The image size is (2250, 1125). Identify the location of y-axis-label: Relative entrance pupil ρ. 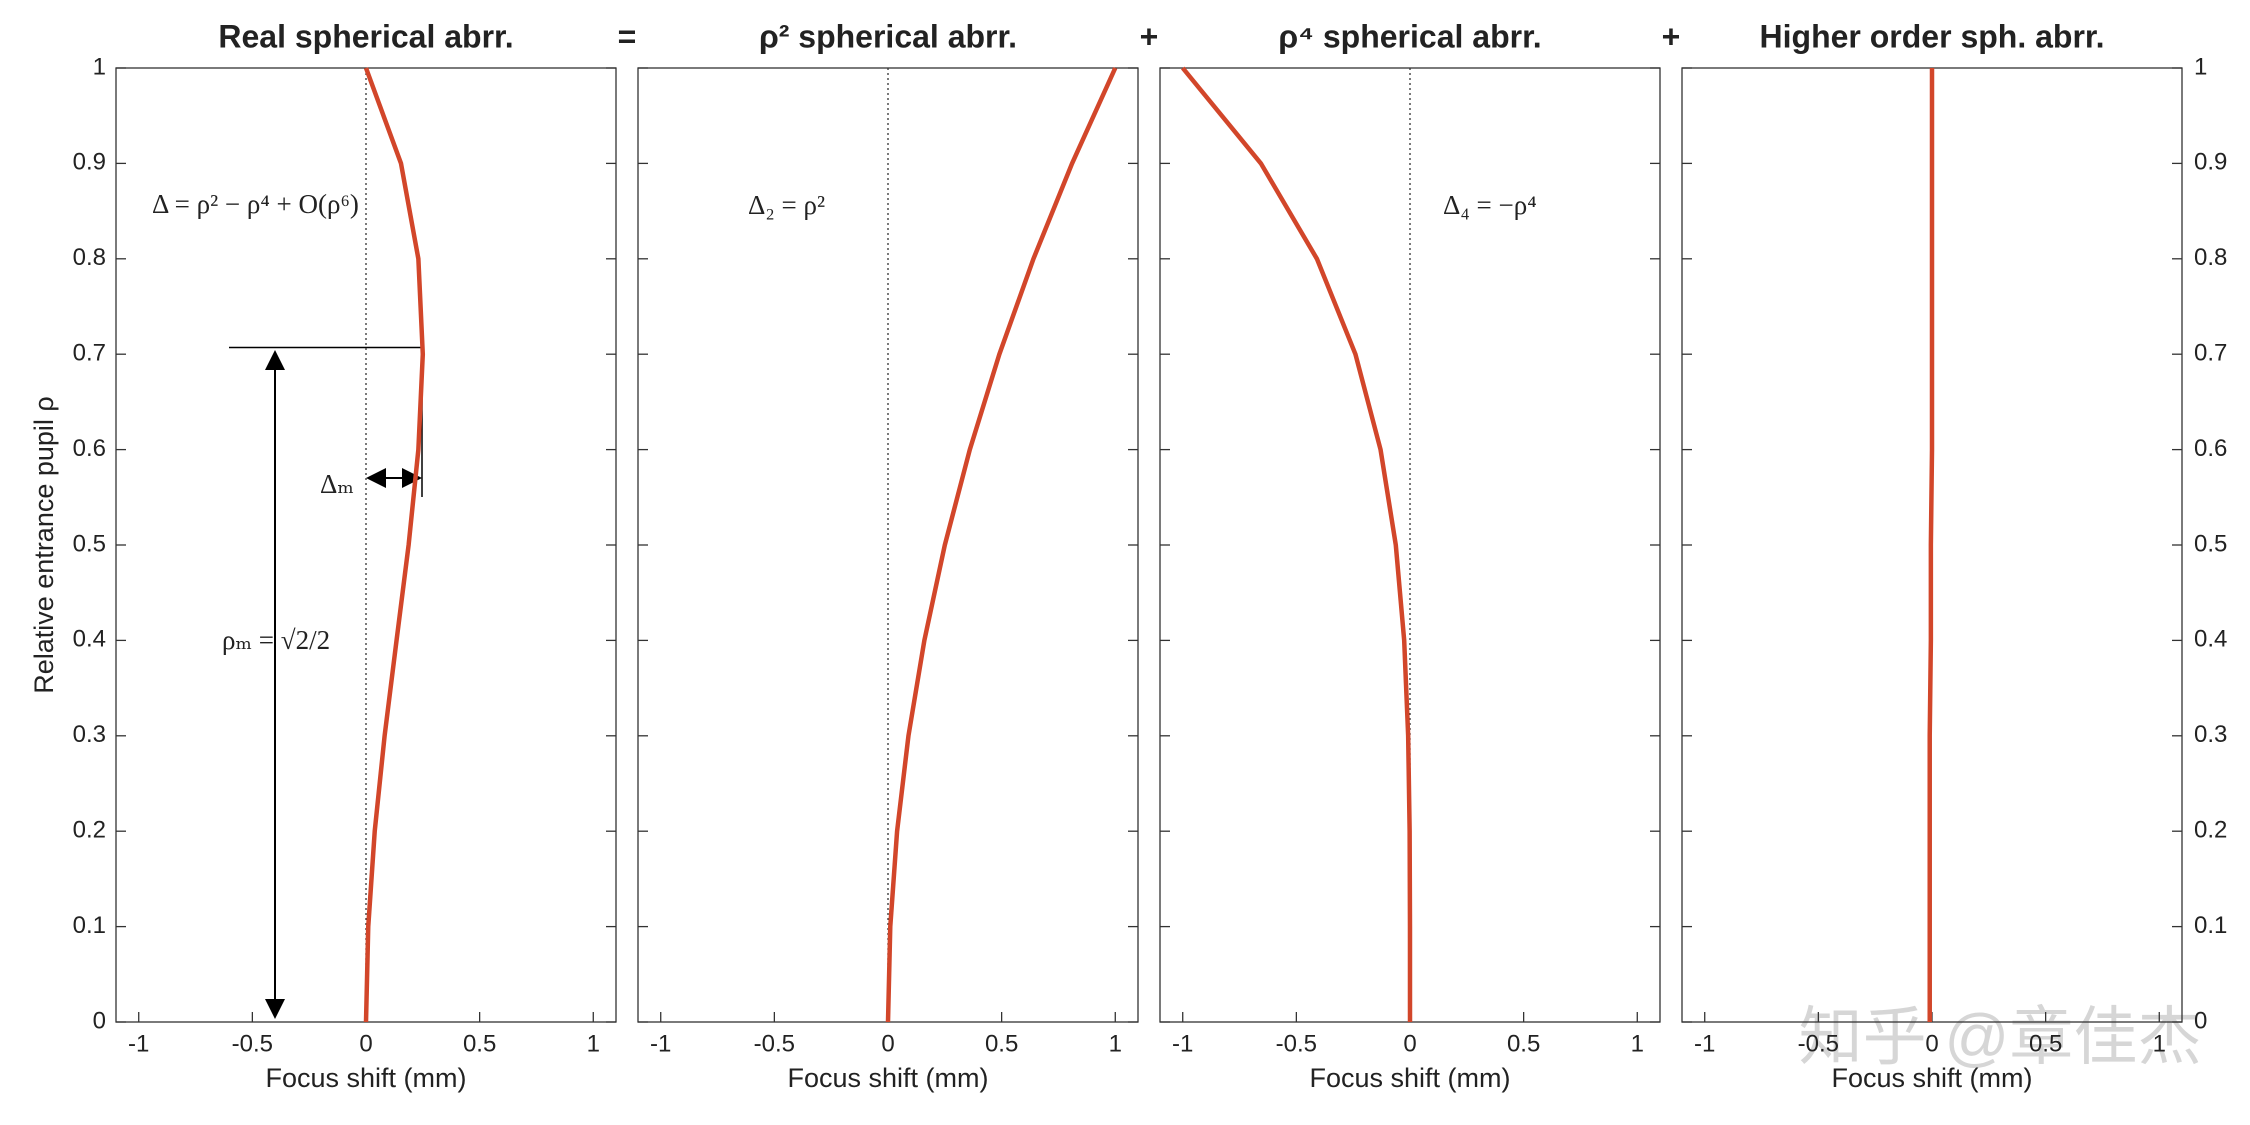
(44, 545).